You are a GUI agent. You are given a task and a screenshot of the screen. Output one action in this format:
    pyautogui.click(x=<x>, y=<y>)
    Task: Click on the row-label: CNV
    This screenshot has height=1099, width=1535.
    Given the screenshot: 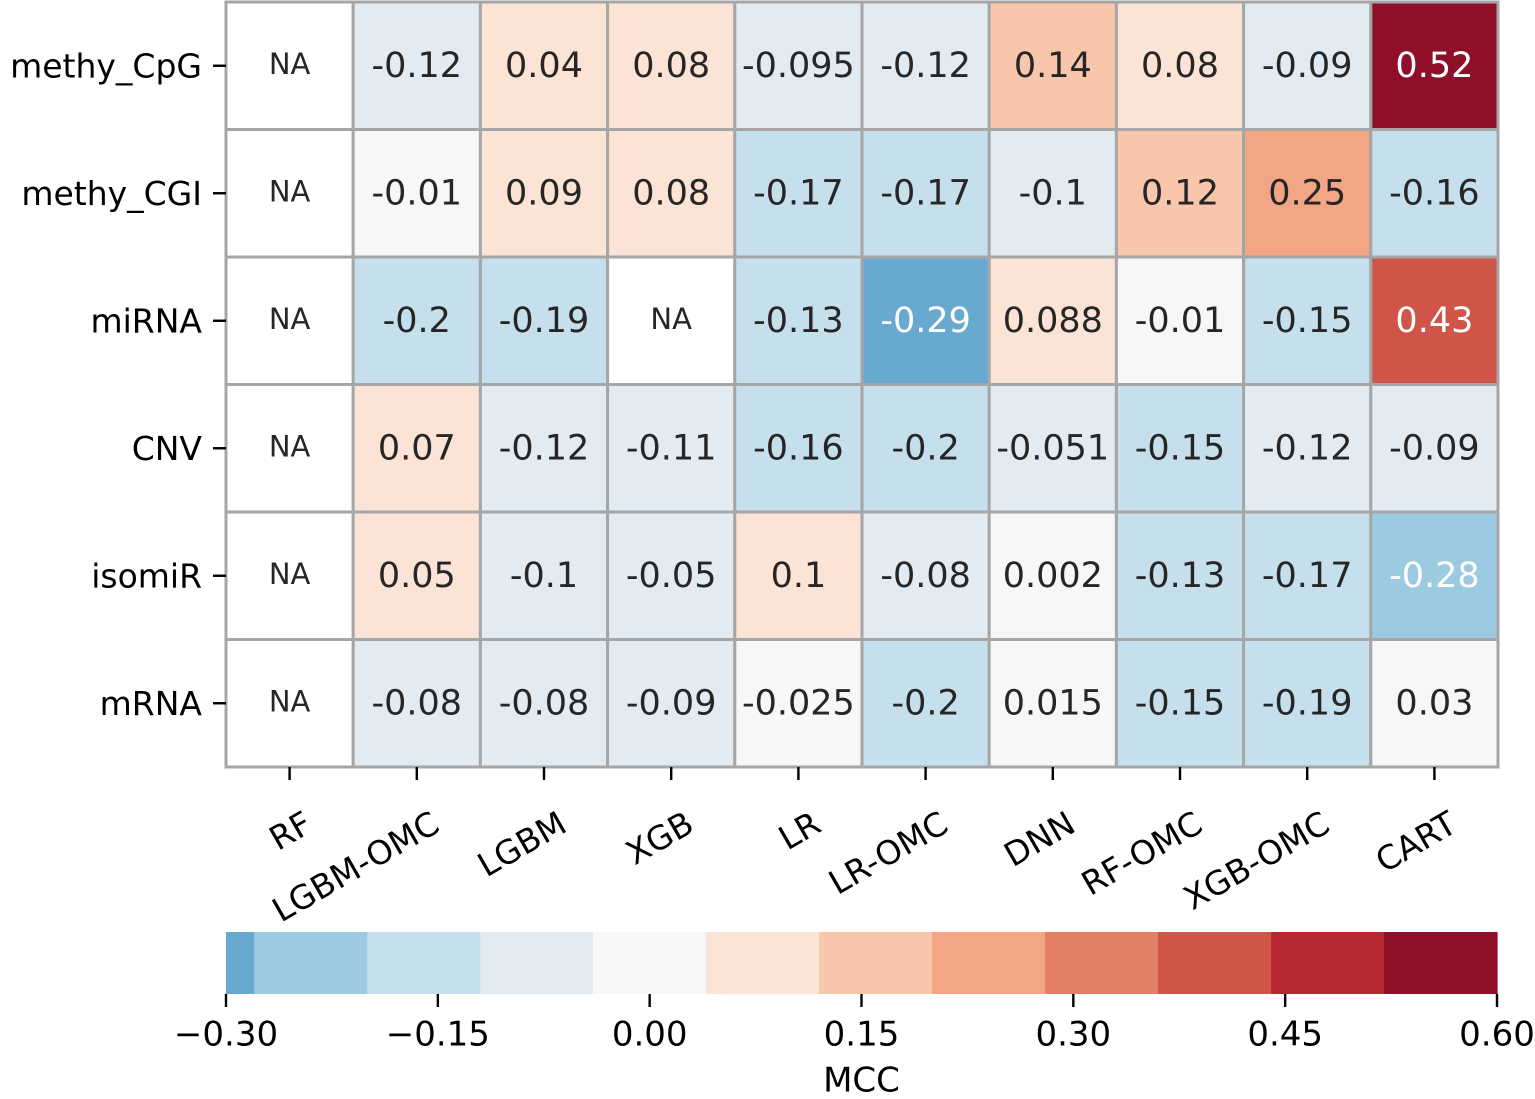 What is the action you would take?
    pyautogui.click(x=167, y=448)
    